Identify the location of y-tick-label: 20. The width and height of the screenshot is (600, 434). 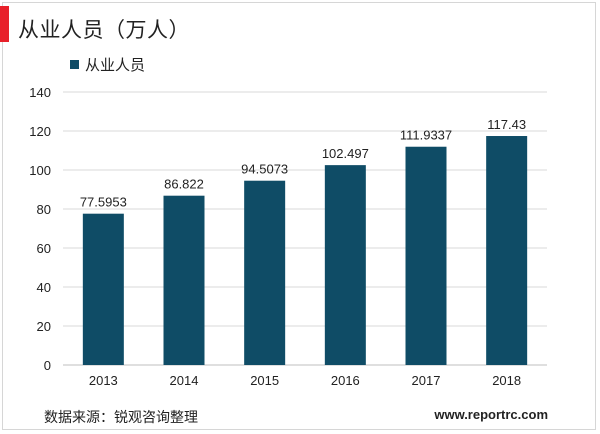
(44, 326).